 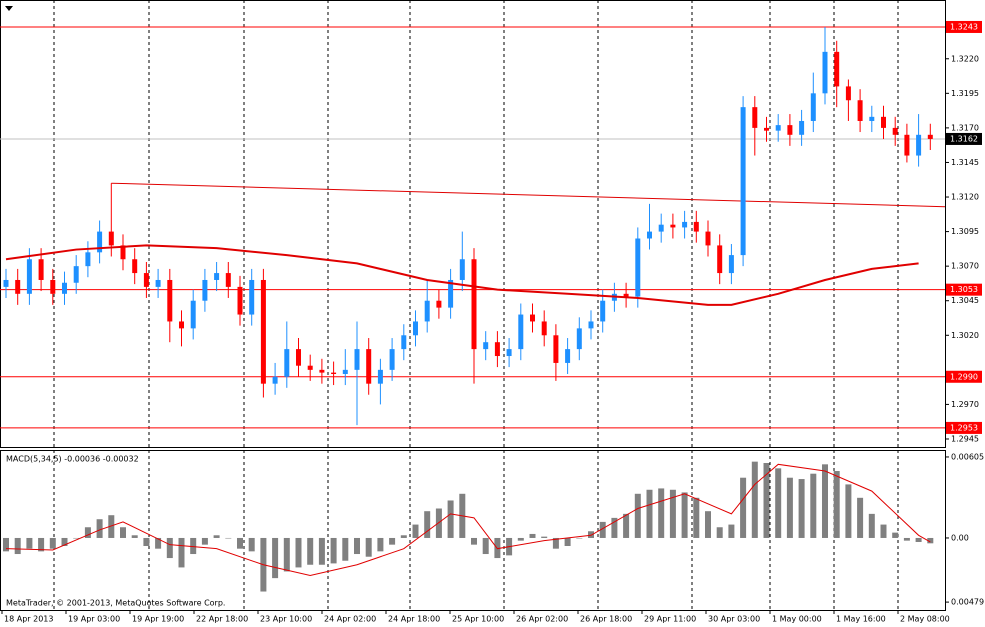 I want to click on y-tick-label: 1.3120, so click(x=965, y=197).